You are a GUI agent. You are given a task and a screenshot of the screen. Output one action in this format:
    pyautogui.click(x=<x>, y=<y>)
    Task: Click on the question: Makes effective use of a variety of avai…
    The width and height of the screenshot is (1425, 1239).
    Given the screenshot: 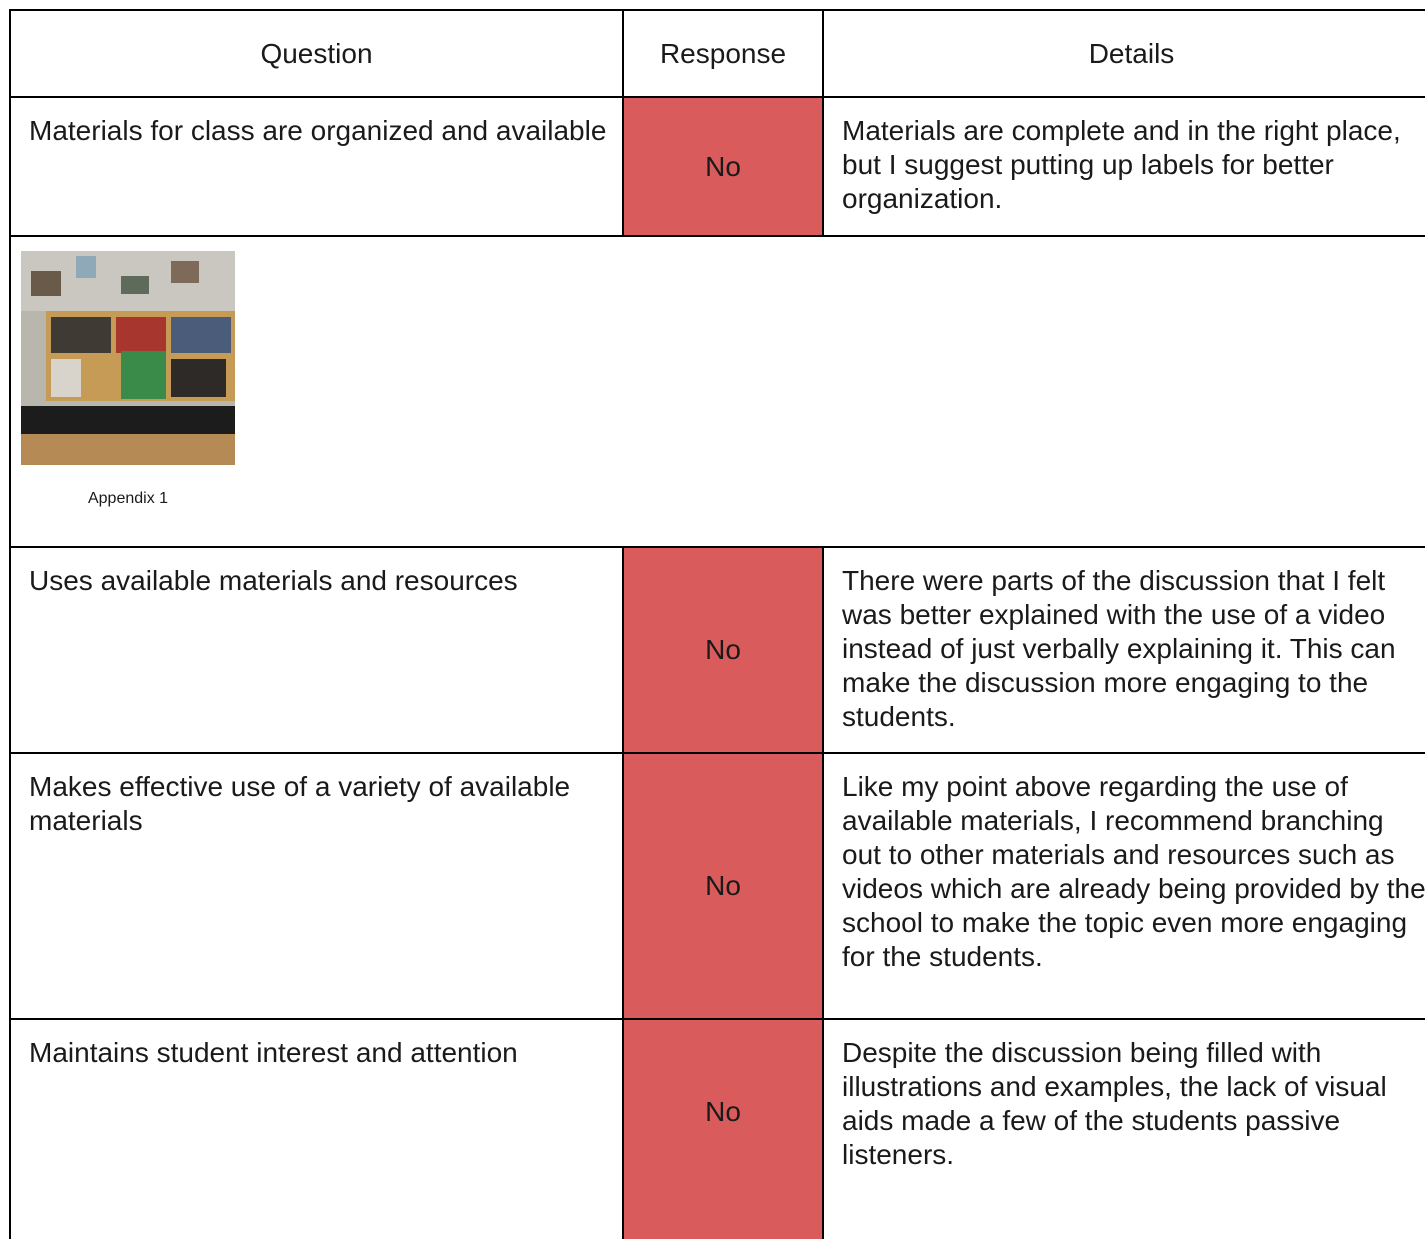 What is the action you would take?
    pyautogui.click(x=316, y=886)
    